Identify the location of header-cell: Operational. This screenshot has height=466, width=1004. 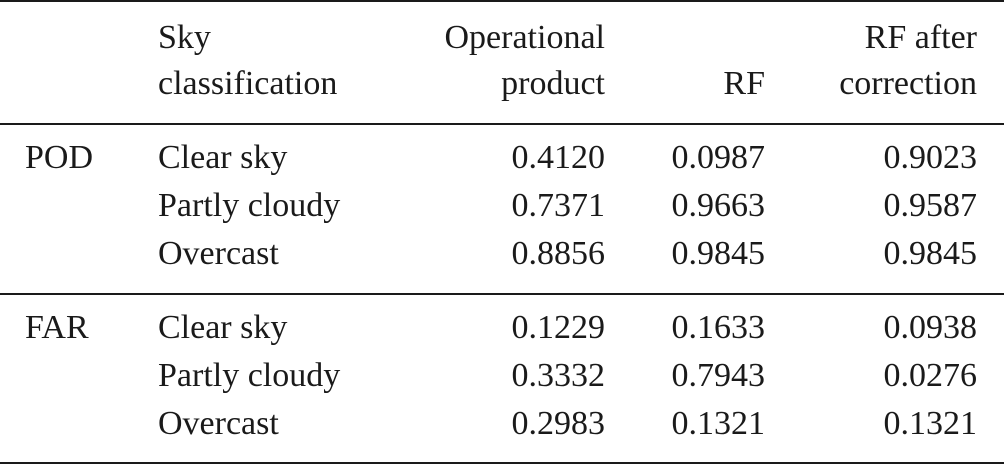
(525, 37).